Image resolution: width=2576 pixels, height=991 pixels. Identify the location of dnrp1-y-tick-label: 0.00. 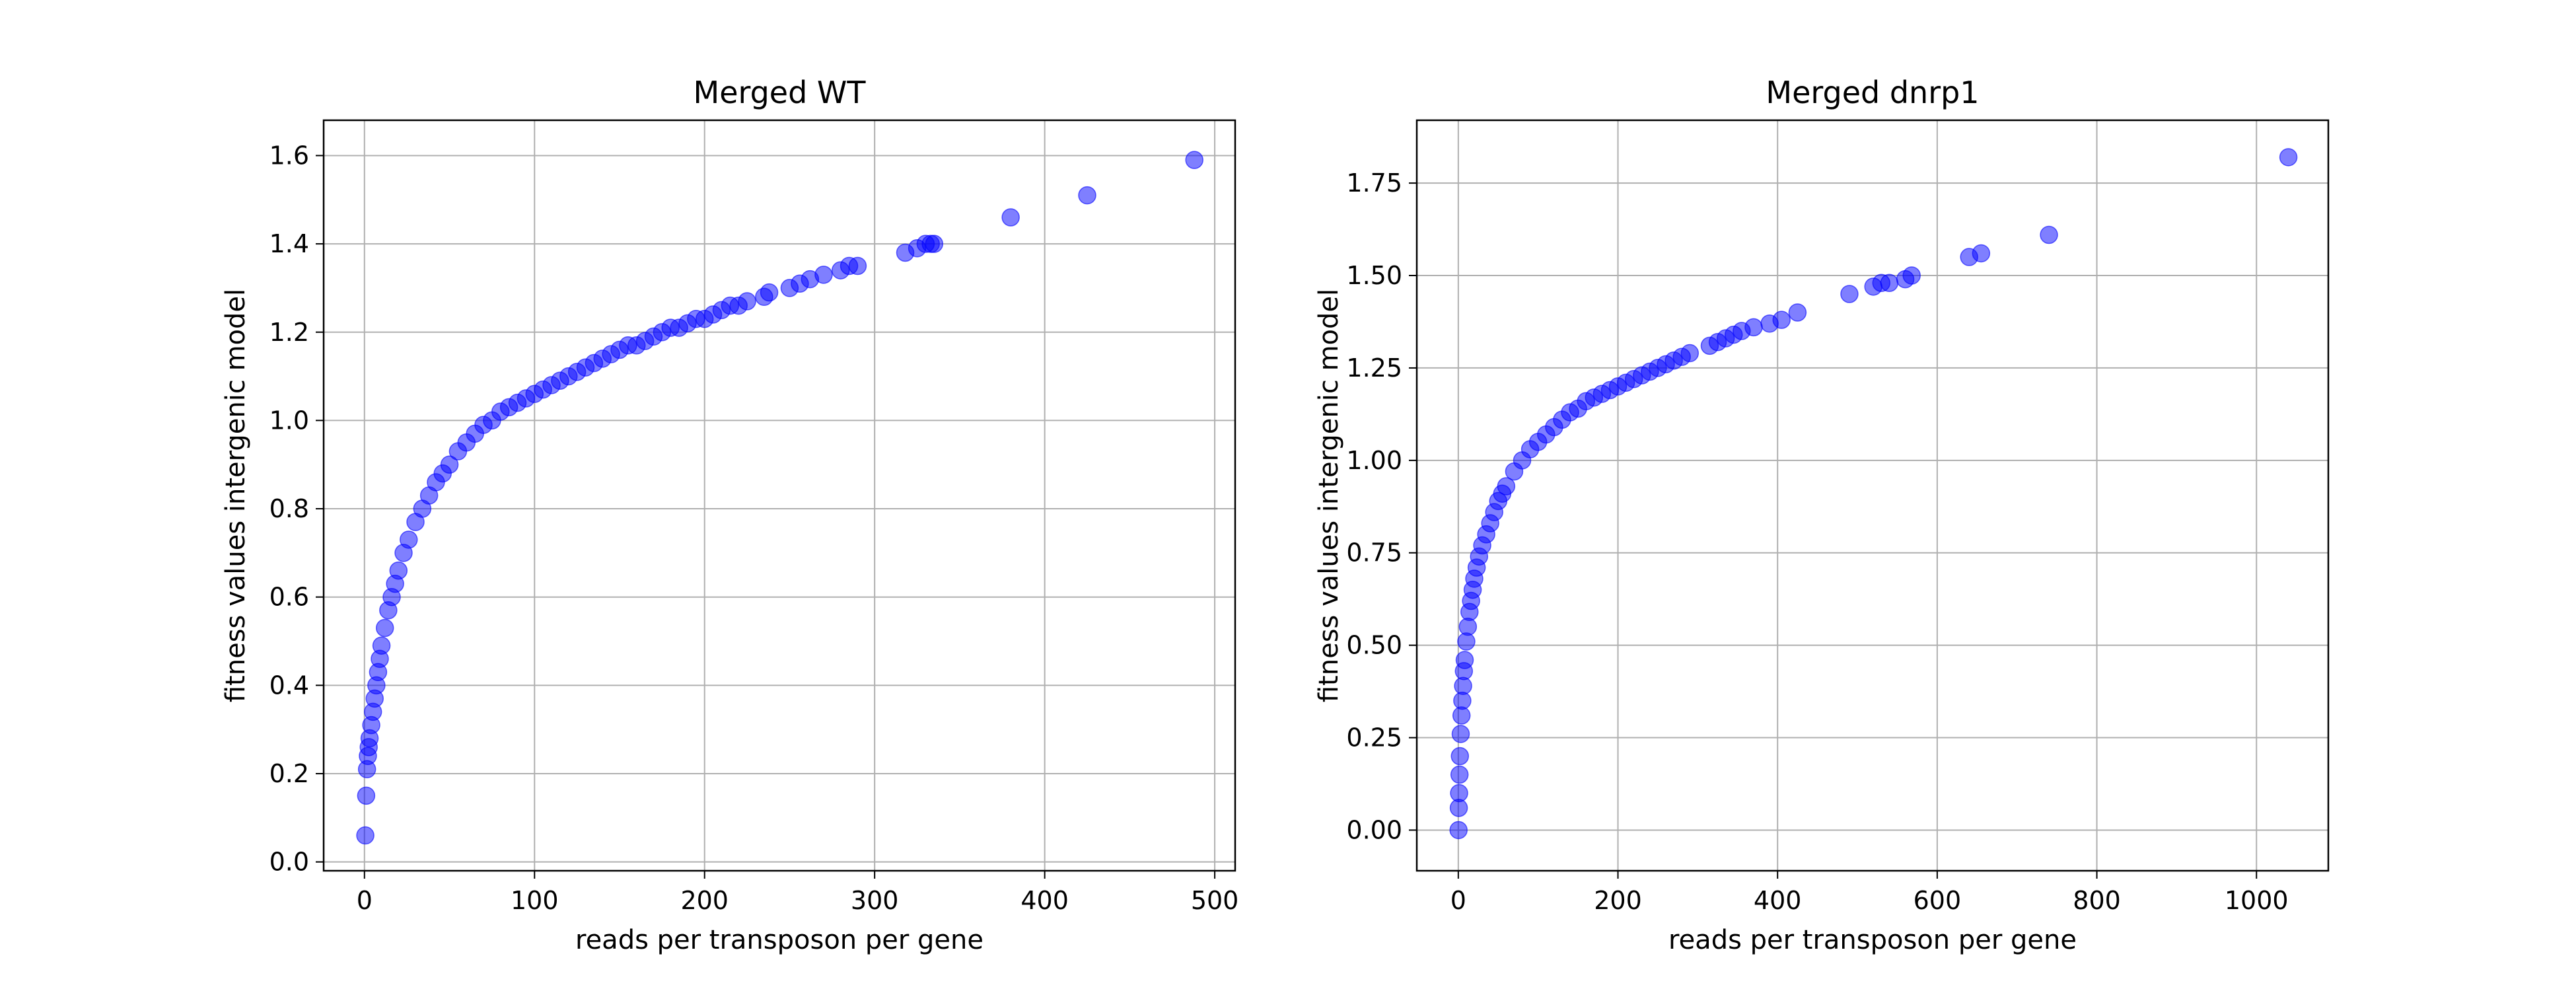
(1374, 829).